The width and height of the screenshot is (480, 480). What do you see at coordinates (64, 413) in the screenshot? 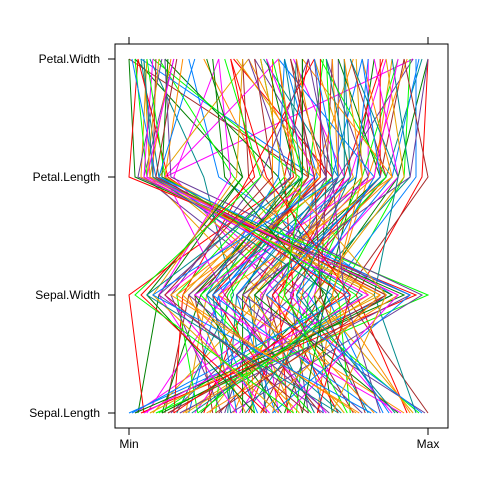
I see `var-label-sepal-length: Sepal.Length` at bounding box center [64, 413].